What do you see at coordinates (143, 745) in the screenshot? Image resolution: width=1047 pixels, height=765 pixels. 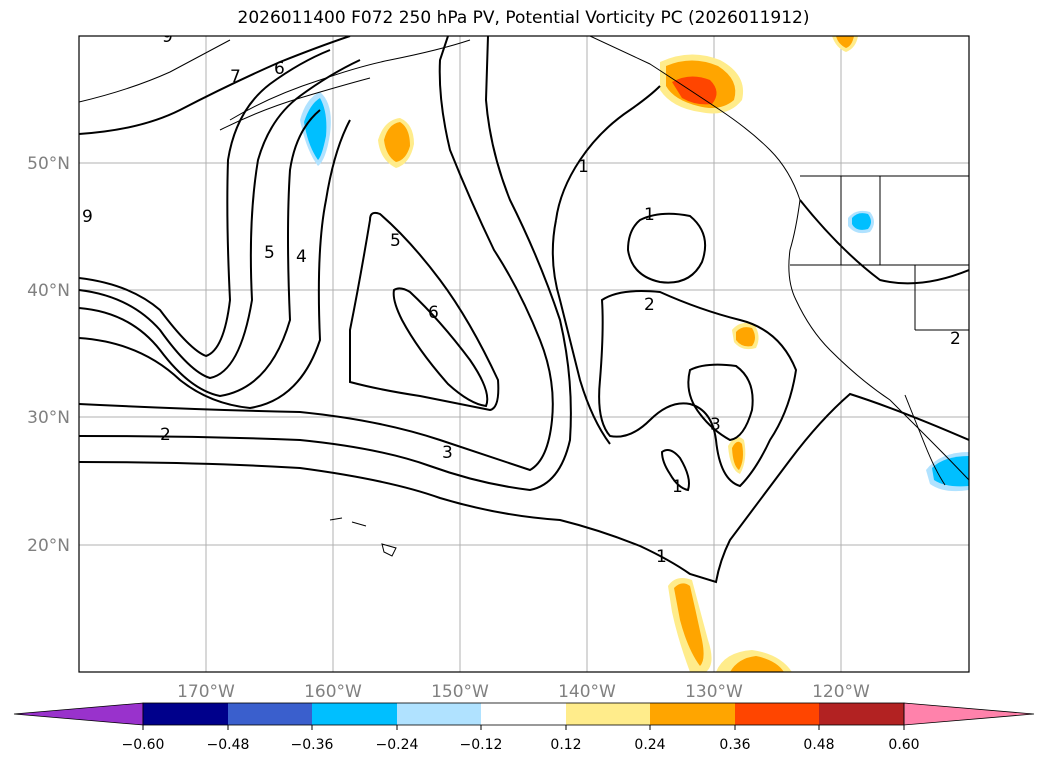 I see `colorbar-tick-label: −0.60` at bounding box center [143, 745].